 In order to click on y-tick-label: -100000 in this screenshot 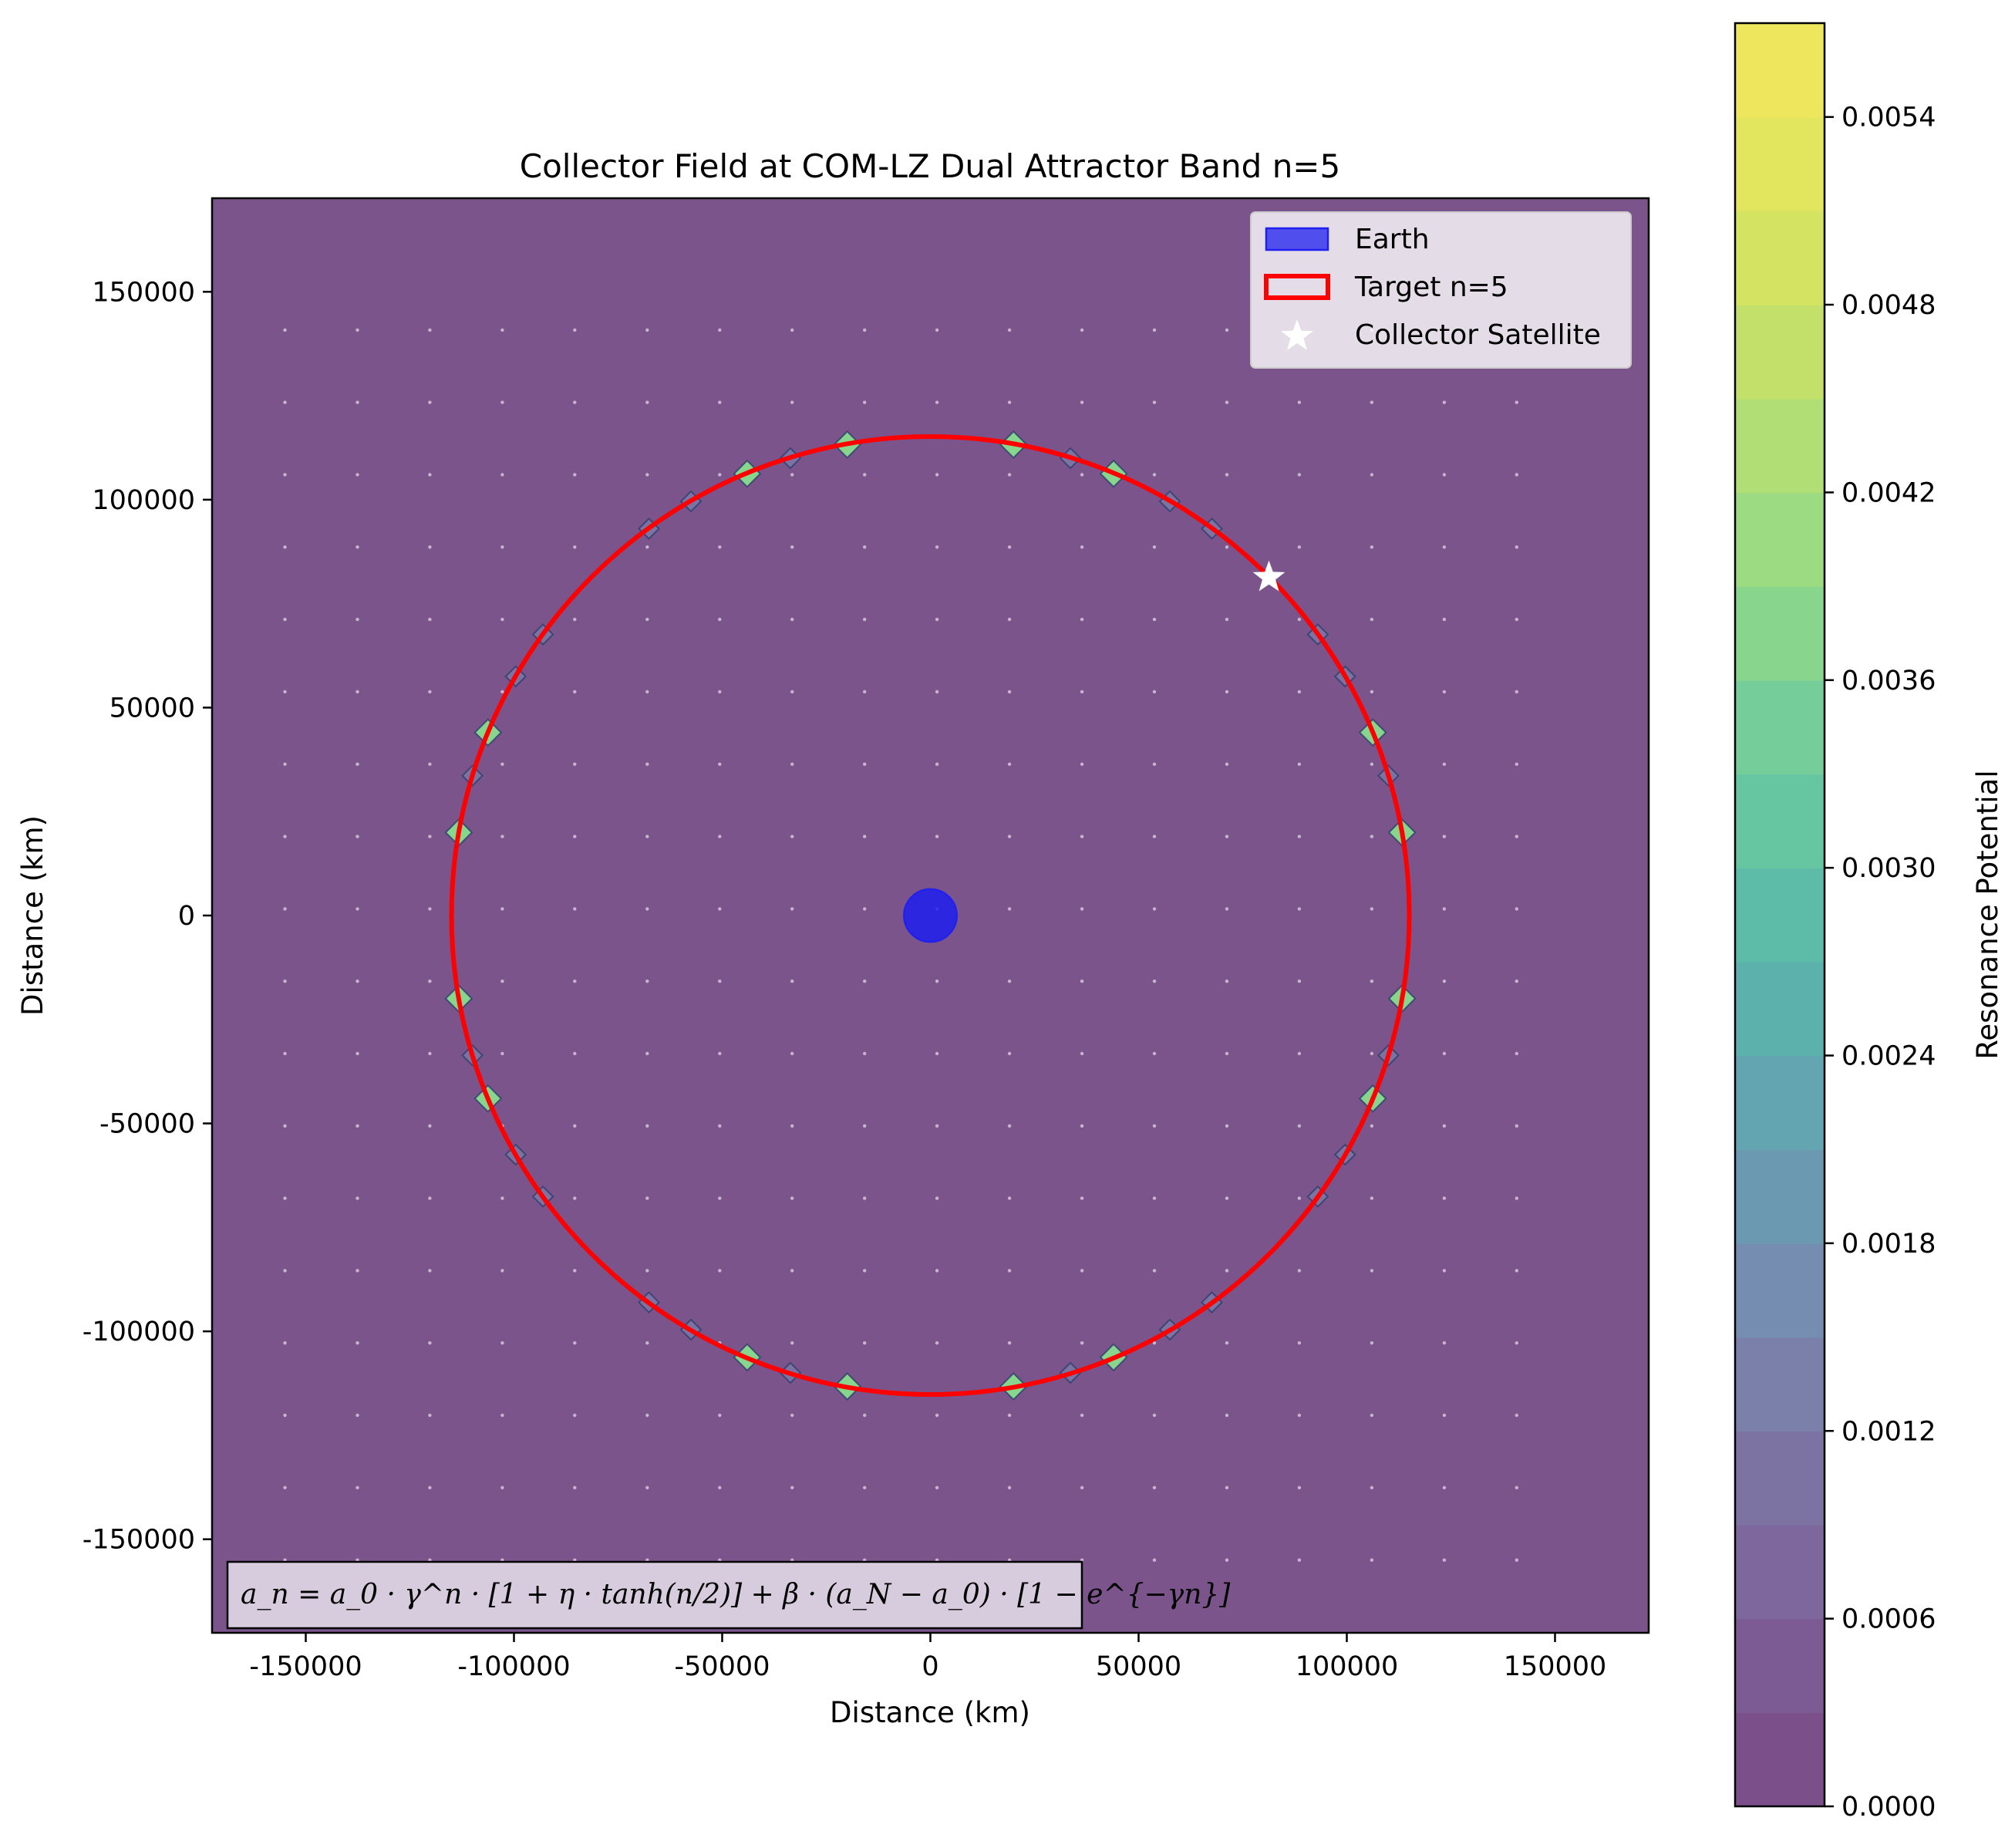, I will do `click(139, 1332)`.